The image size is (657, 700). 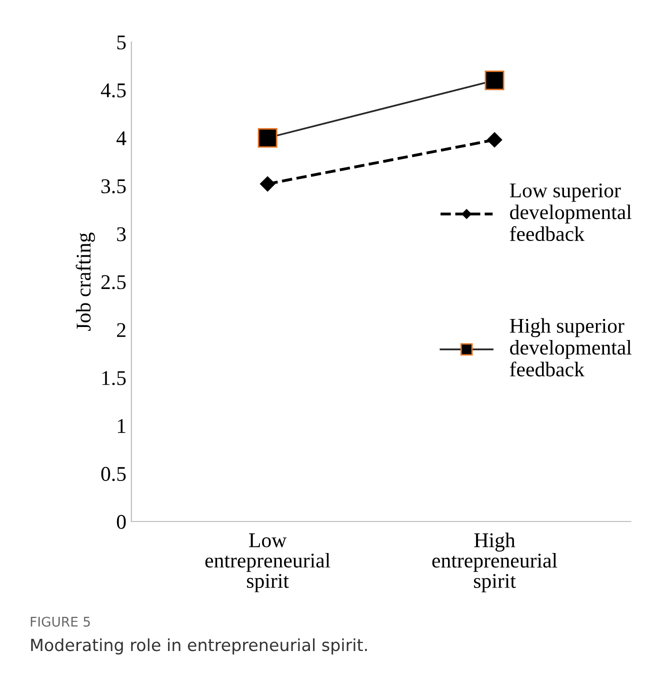 What do you see at coordinates (571, 212) in the screenshot?
I see `legend-label: Low superior developmental feedback` at bounding box center [571, 212].